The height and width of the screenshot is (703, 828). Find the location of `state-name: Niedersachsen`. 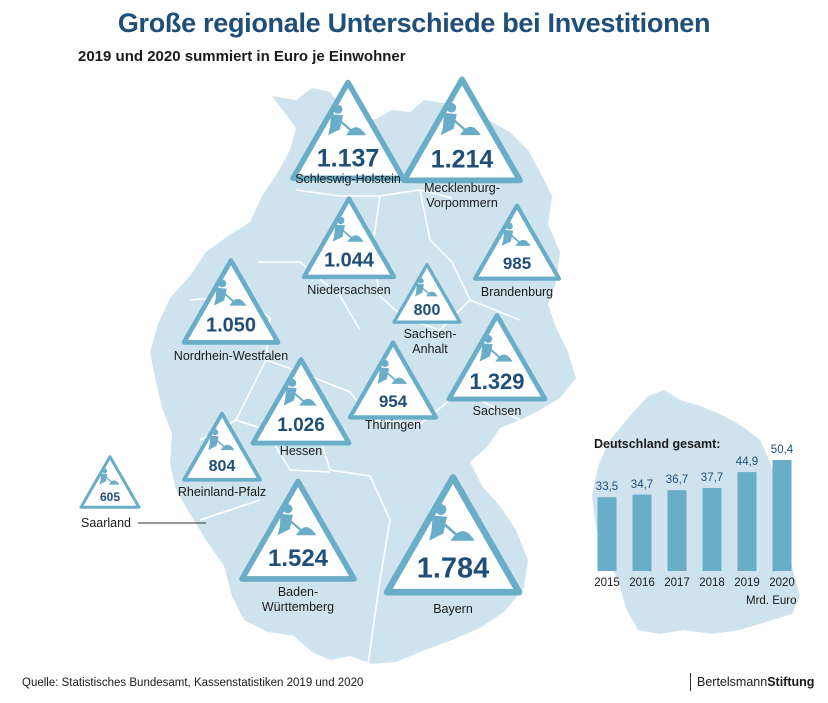

state-name: Niedersachsen is located at coordinates (349, 290).